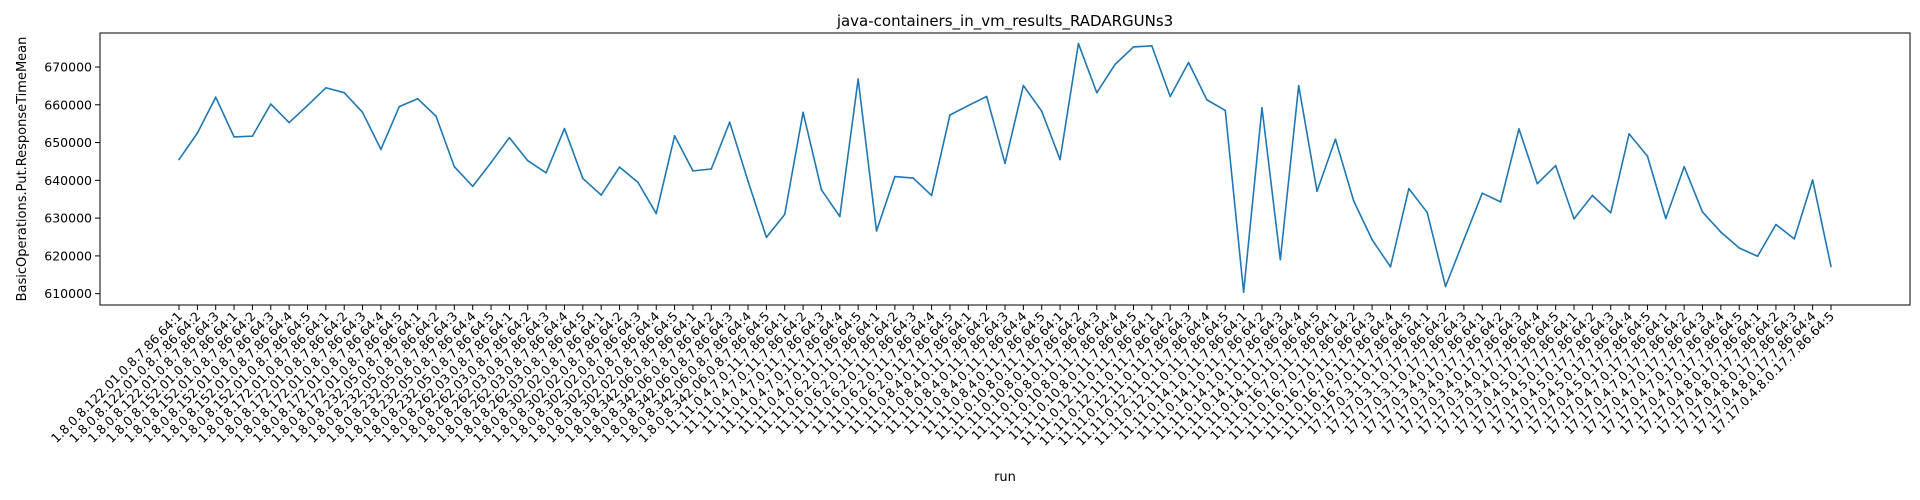 The height and width of the screenshot is (500, 1920). I want to click on y-tick-label: 670000, so click(68, 67).